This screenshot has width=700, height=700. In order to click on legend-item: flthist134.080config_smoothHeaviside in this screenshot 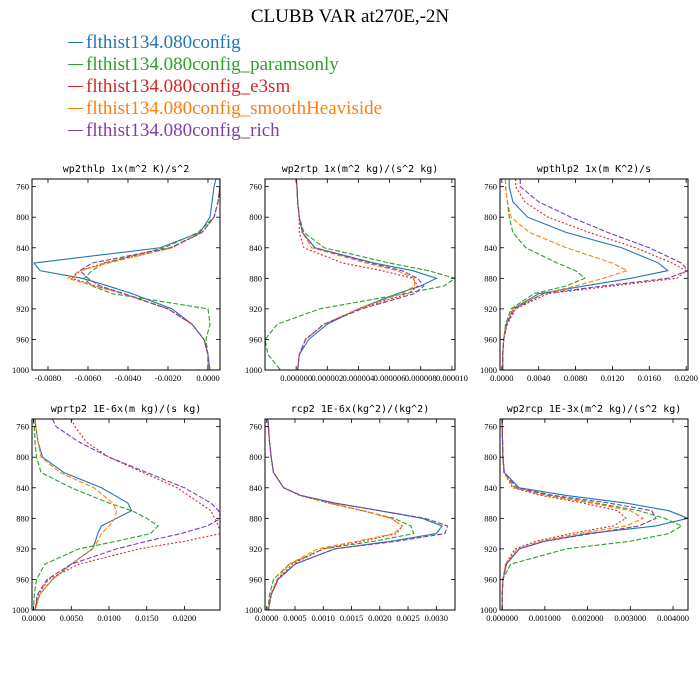, I will do `click(225, 109)`.